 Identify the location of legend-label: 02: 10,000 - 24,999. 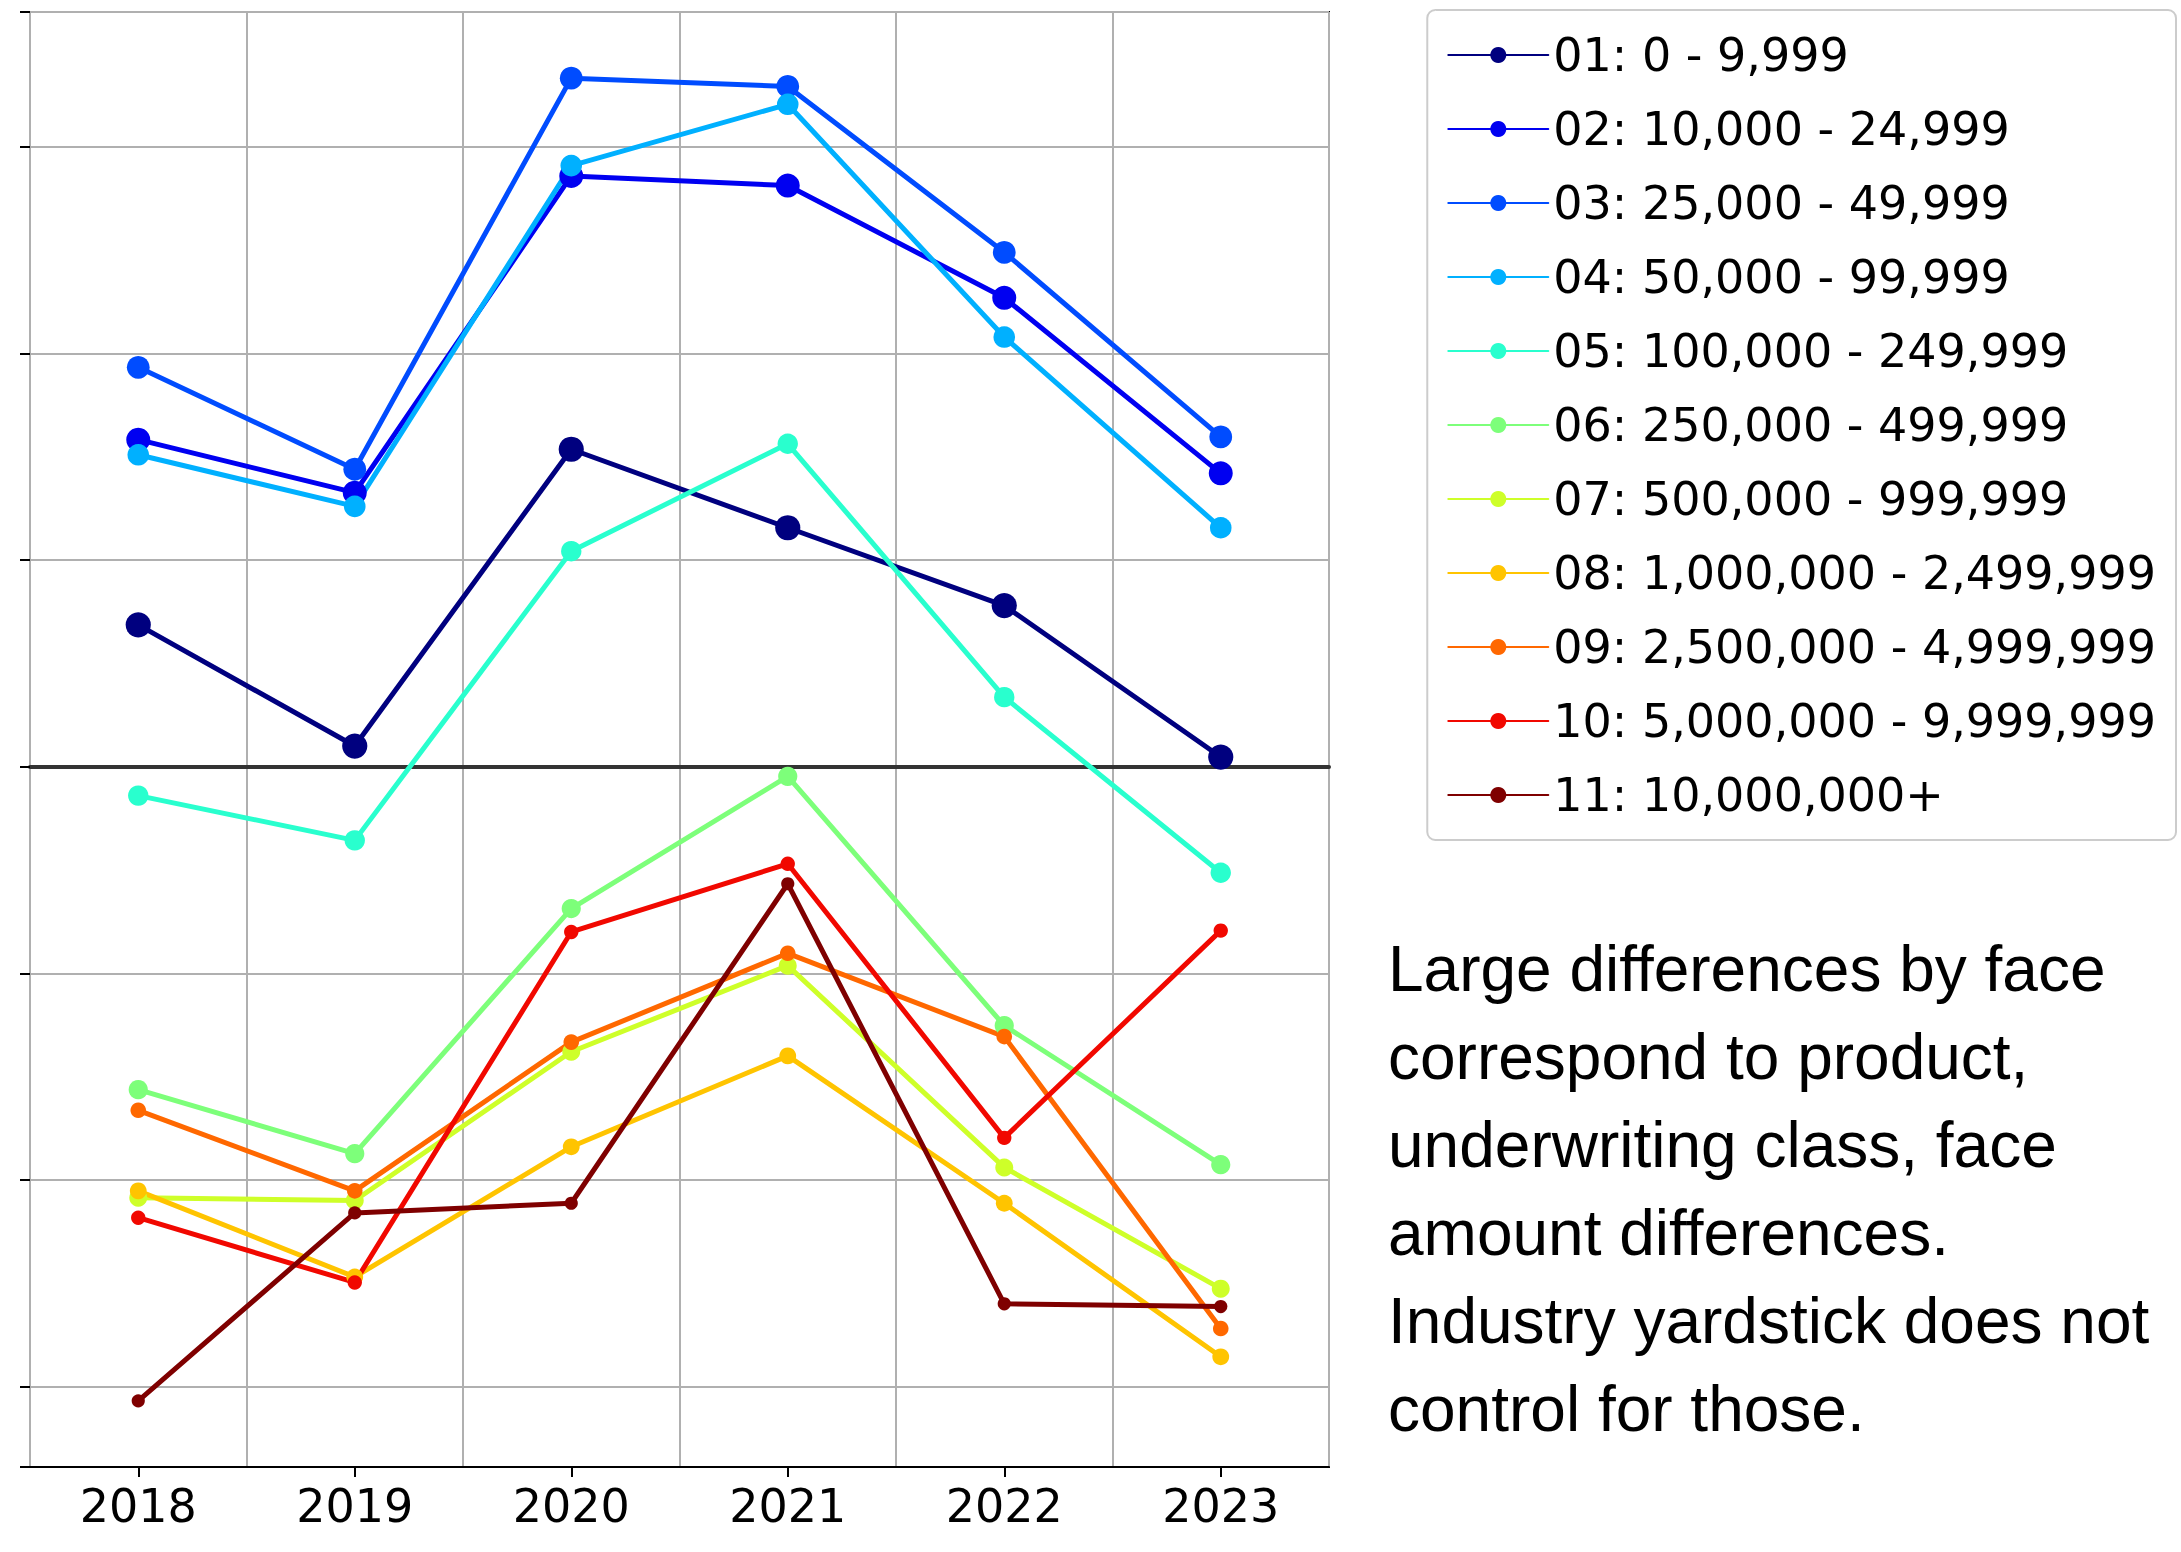
(1781, 129).